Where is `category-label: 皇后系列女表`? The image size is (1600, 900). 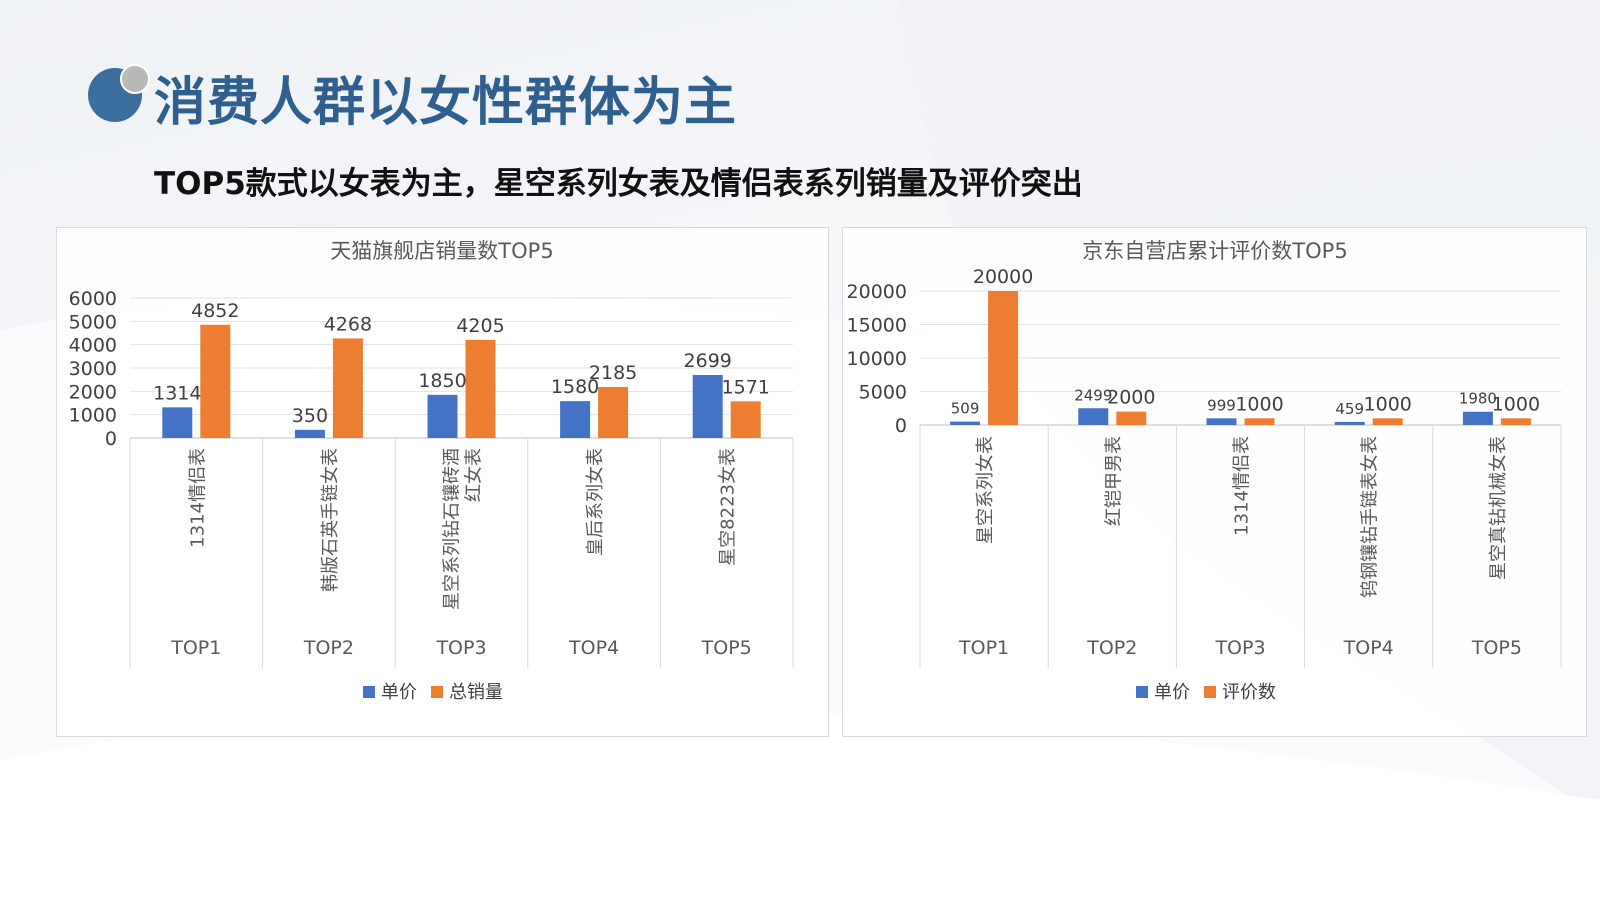 category-label: 皇后系列女表 is located at coordinates (595, 502).